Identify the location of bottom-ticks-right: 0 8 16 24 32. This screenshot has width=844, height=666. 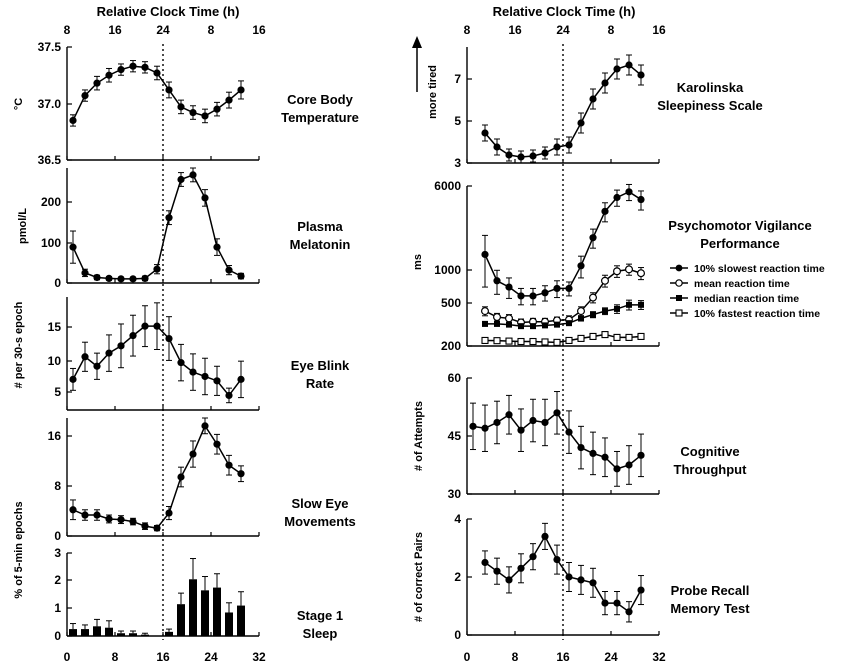
(565, 657).